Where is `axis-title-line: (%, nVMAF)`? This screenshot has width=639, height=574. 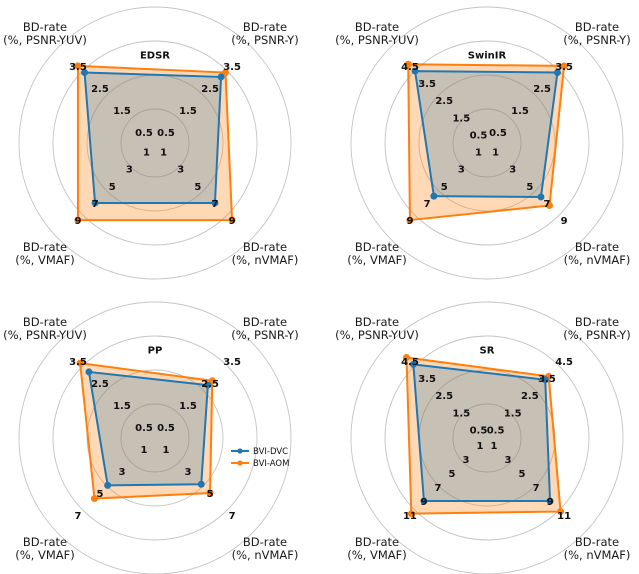 axis-title-line: (%, nVMAF) is located at coordinates (597, 260).